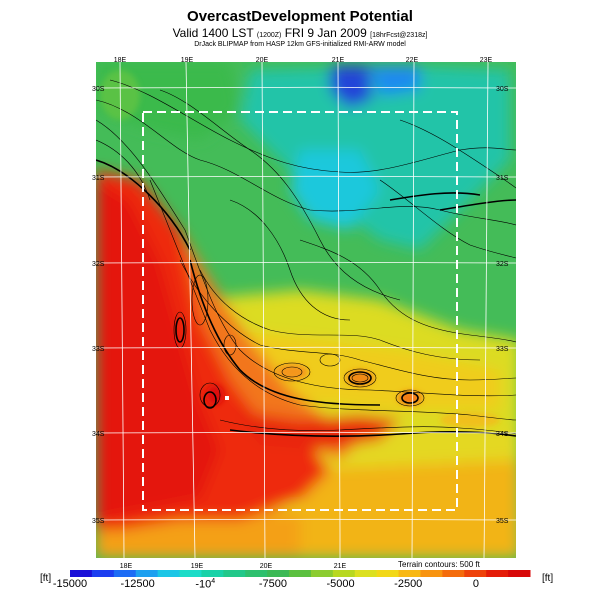 The width and height of the screenshot is (600, 600). I want to click on colorbar-tick-label: -12500, so click(137, 584).